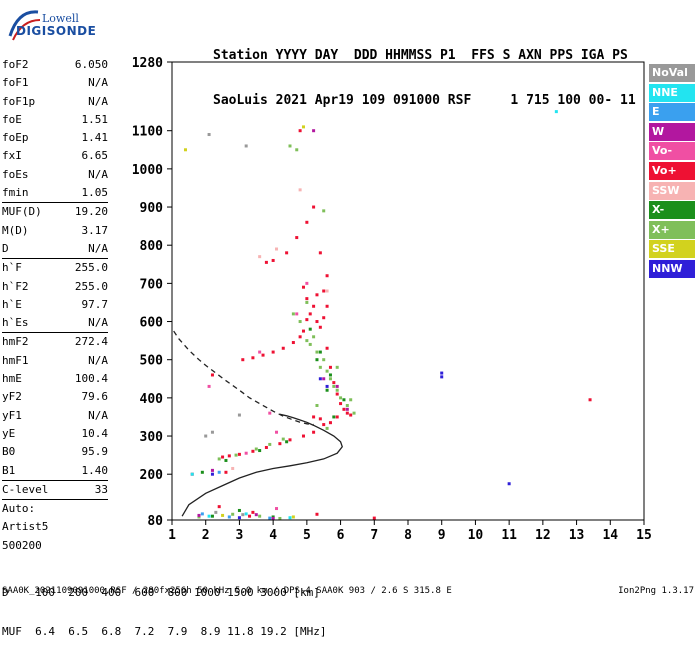 The width and height of the screenshot is (700, 651). What do you see at coordinates (55, 342) in the screenshot?
I see `param-row: hmF2 272.4` at bounding box center [55, 342].